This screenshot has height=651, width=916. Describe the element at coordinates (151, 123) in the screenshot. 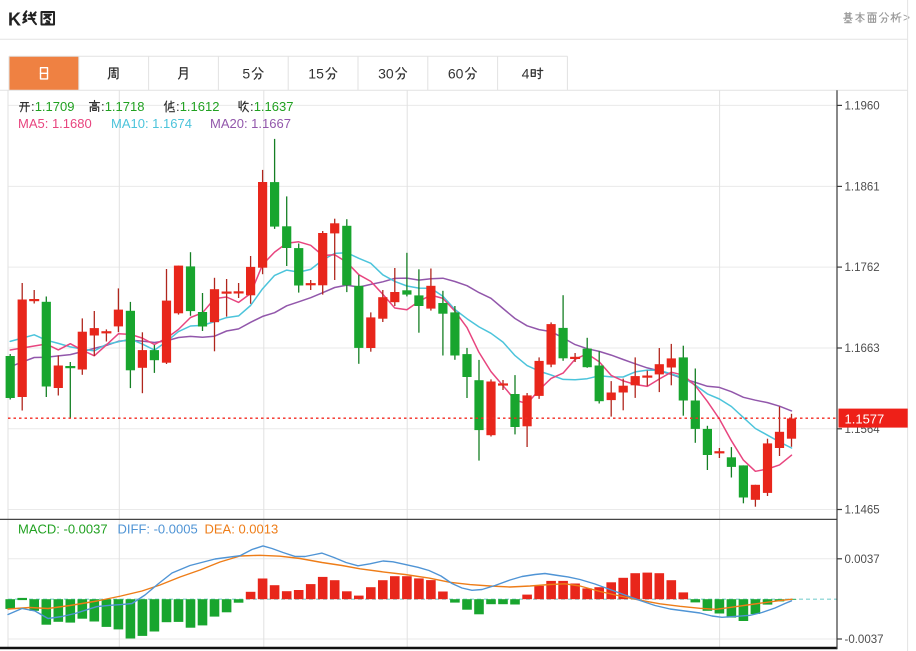

I see `svg-text: MA10: 1.1674` at that location.